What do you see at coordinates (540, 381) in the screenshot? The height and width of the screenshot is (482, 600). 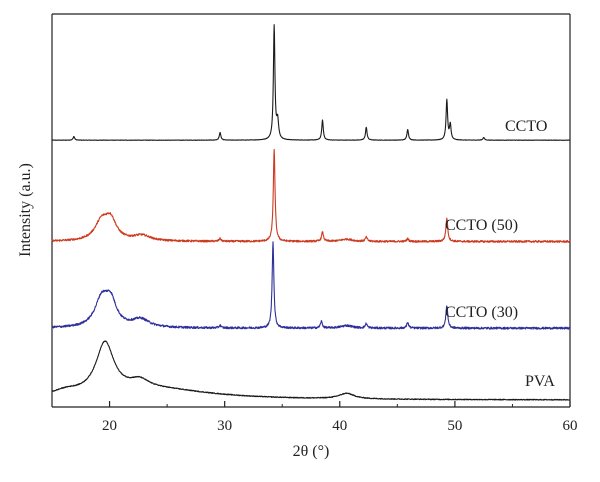 I see `series-label-3: PVA` at bounding box center [540, 381].